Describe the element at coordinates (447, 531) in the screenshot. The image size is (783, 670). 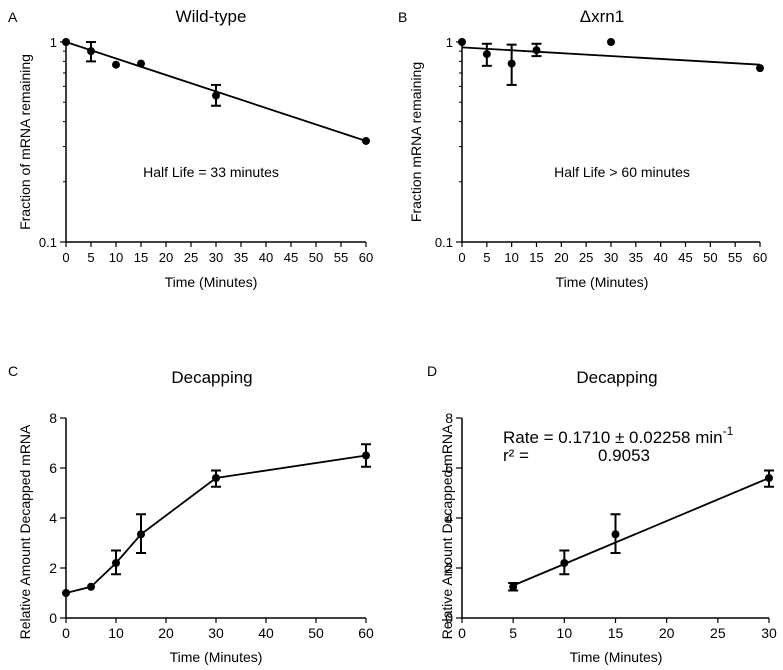
I see `y-axis-label-d: Relative Amount Decapped mRNA` at that location.